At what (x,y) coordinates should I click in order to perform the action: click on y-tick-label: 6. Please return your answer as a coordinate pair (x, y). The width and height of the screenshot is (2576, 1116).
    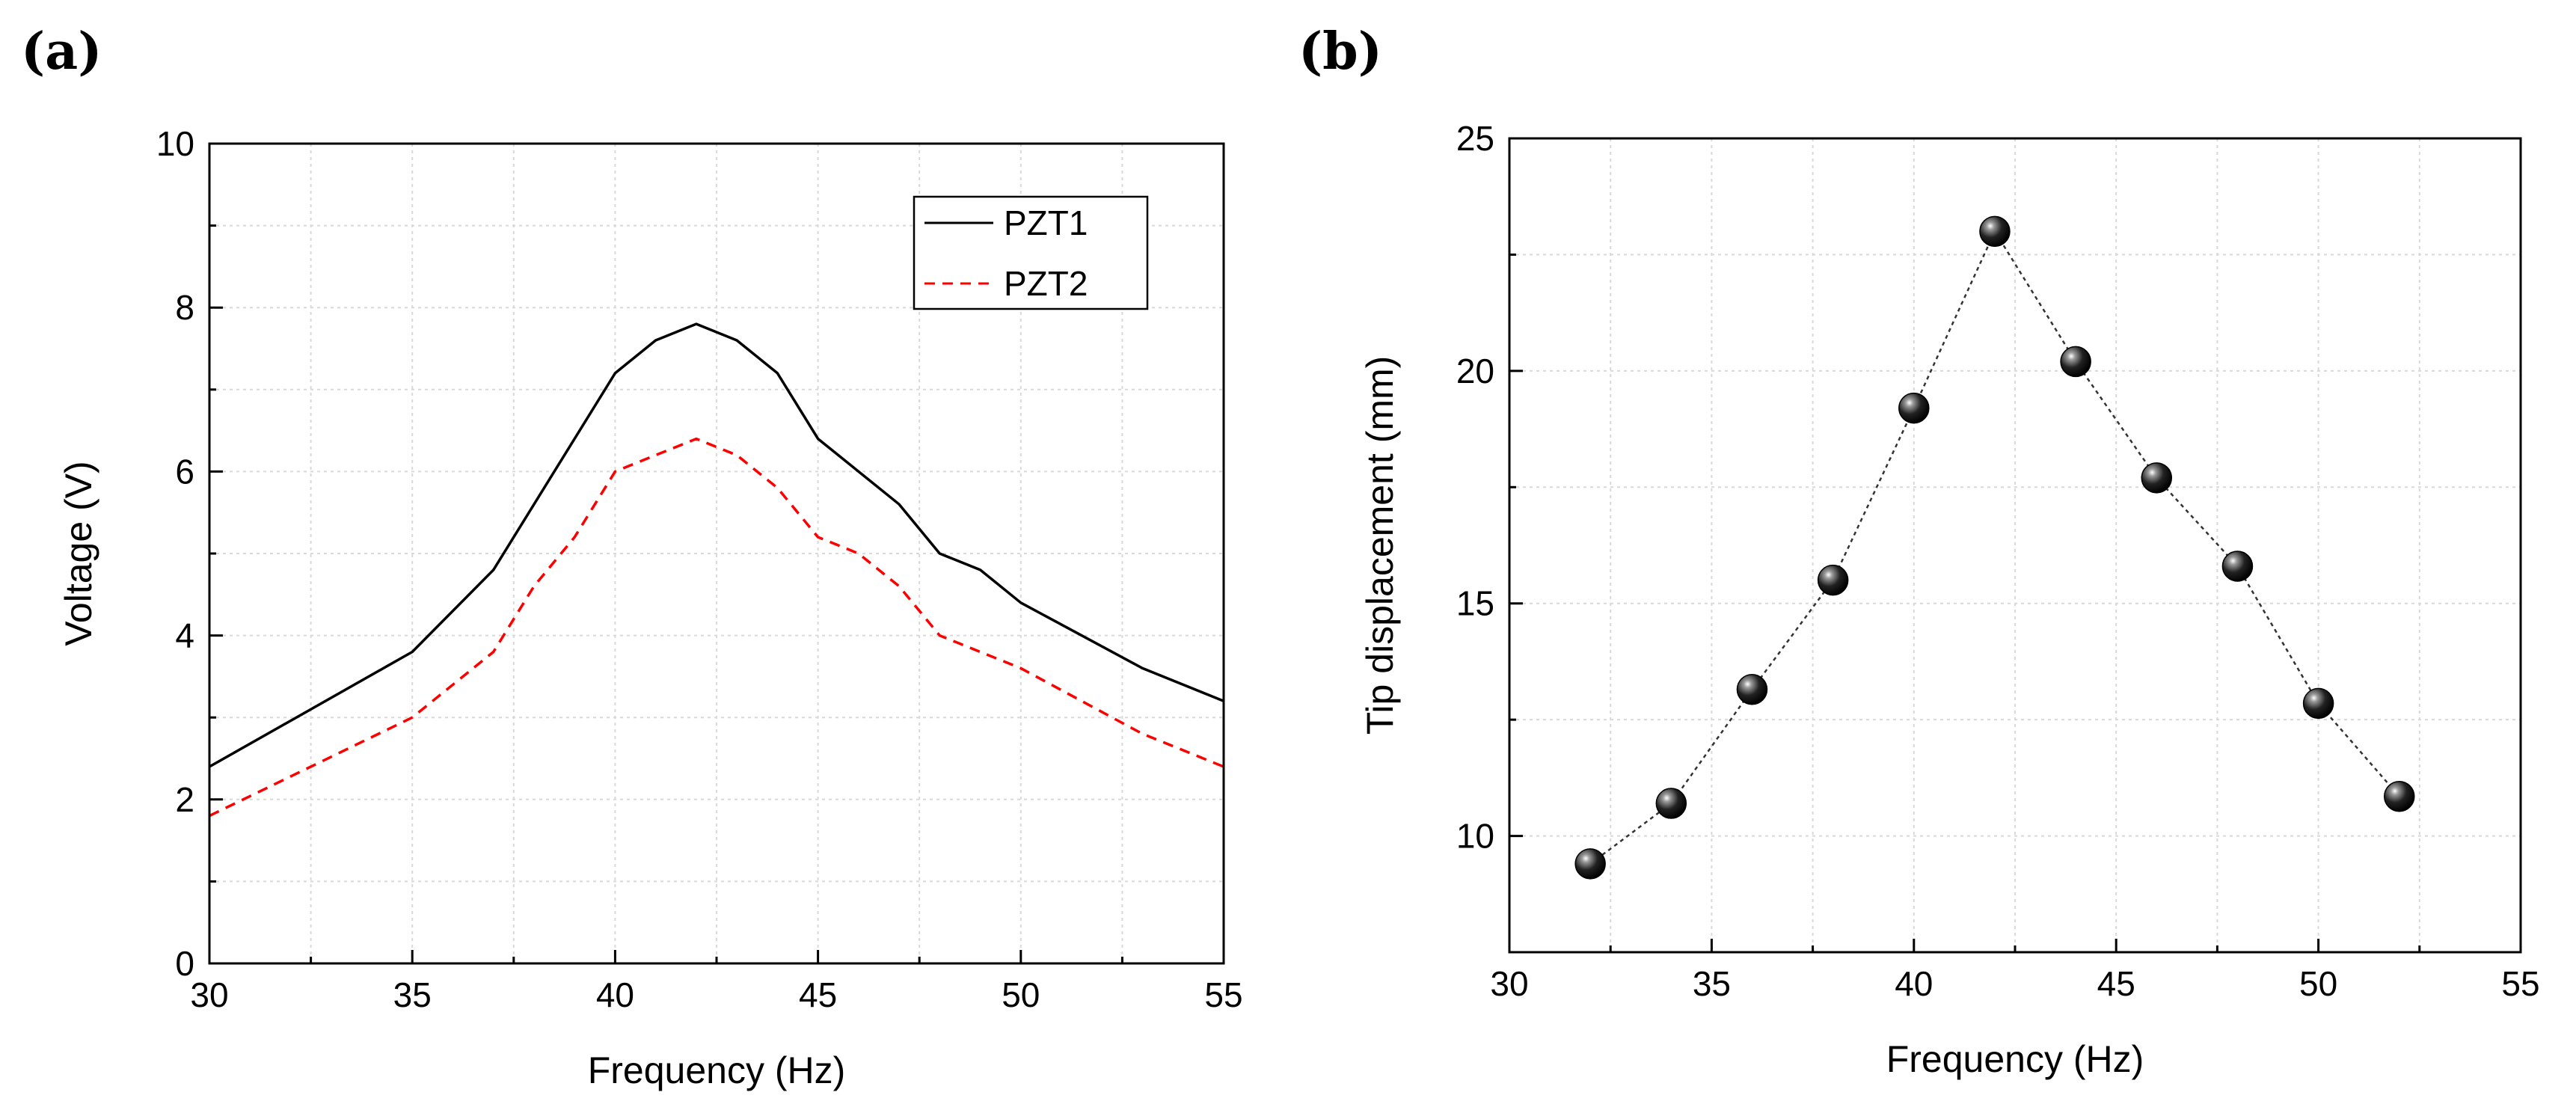
    Looking at the image, I should click on (184, 472).